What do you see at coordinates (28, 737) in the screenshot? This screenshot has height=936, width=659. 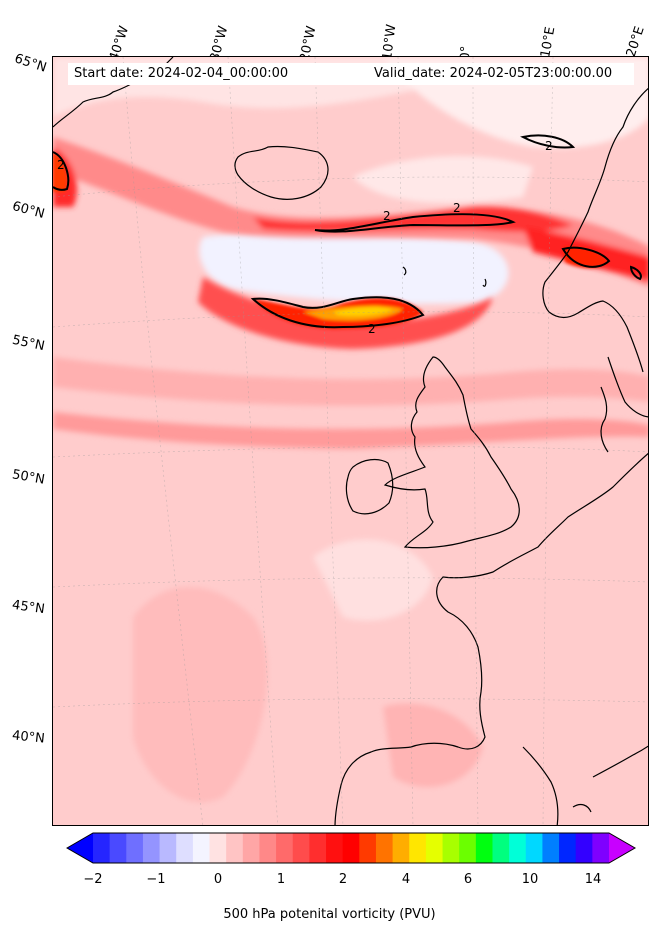 I see `lat-label-40n: 40°N` at bounding box center [28, 737].